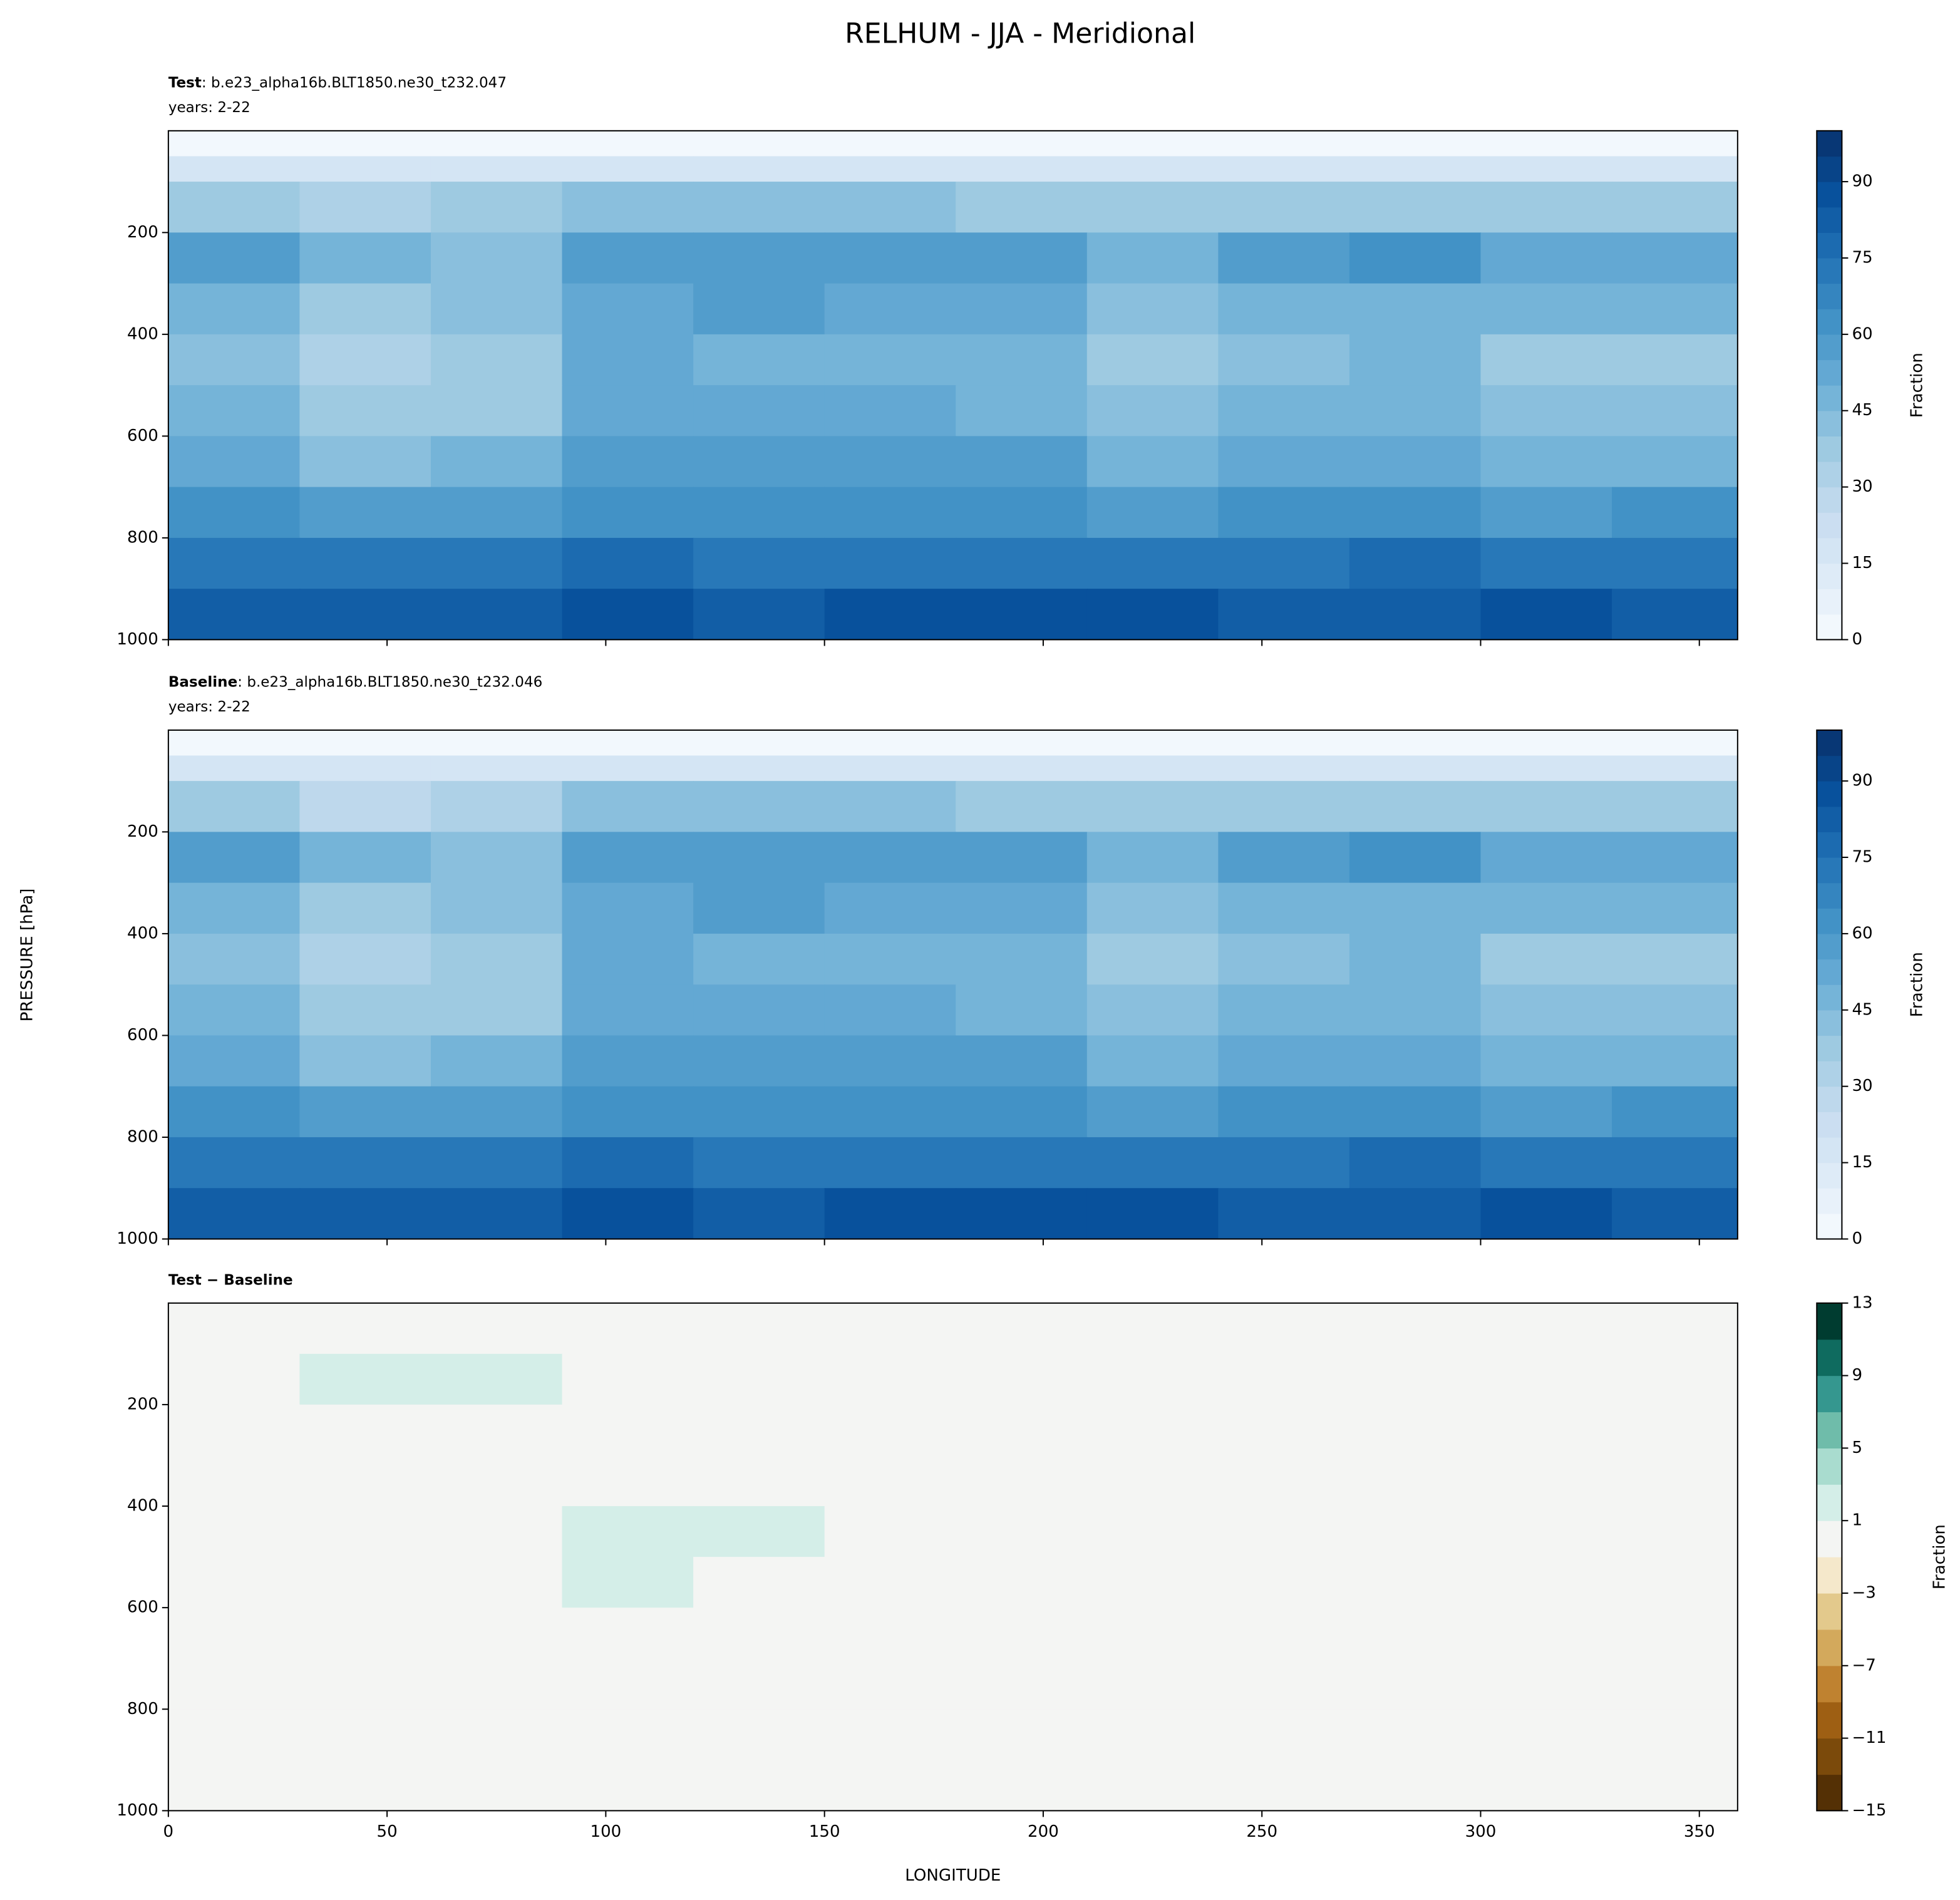 Image resolution: width=1960 pixels, height=1900 pixels. I want to click on y-tick-label: 800, so click(142, 1709).